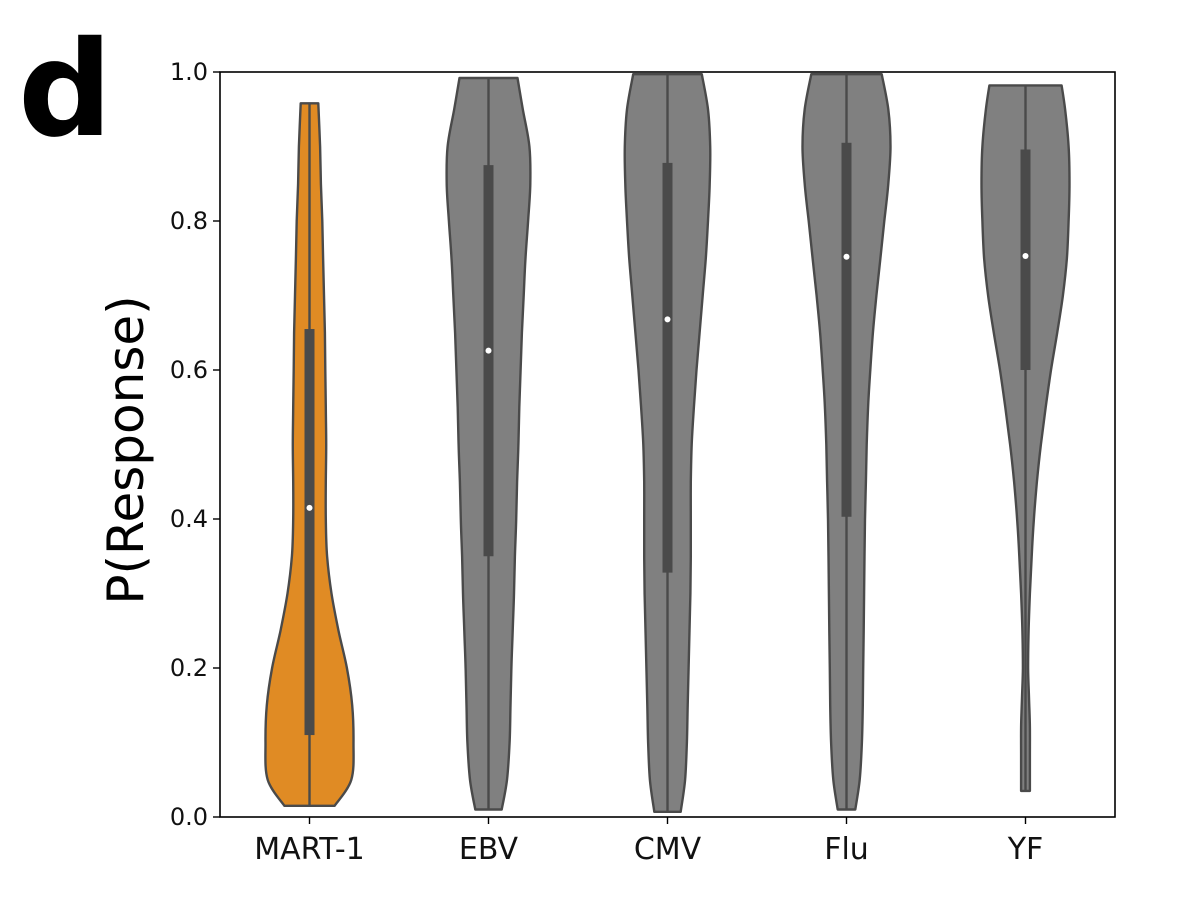 The width and height of the screenshot is (1200, 904). What do you see at coordinates (309, 849) in the screenshot?
I see `x-tick-label-mart-1: MART-1` at bounding box center [309, 849].